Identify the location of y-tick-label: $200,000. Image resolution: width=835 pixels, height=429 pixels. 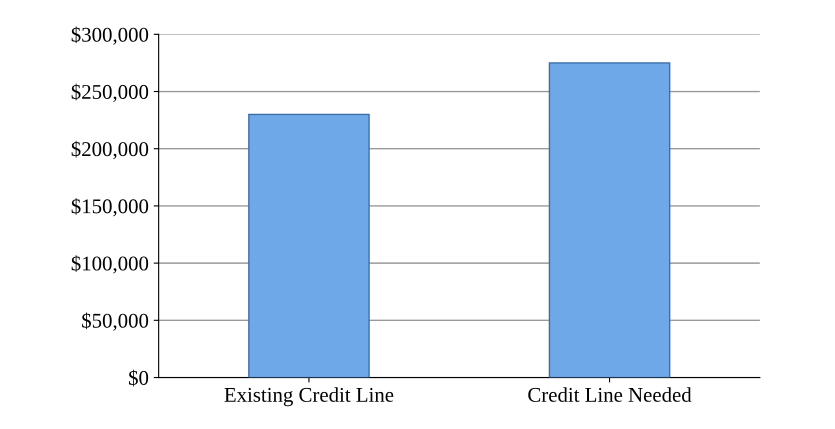
(110, 150).